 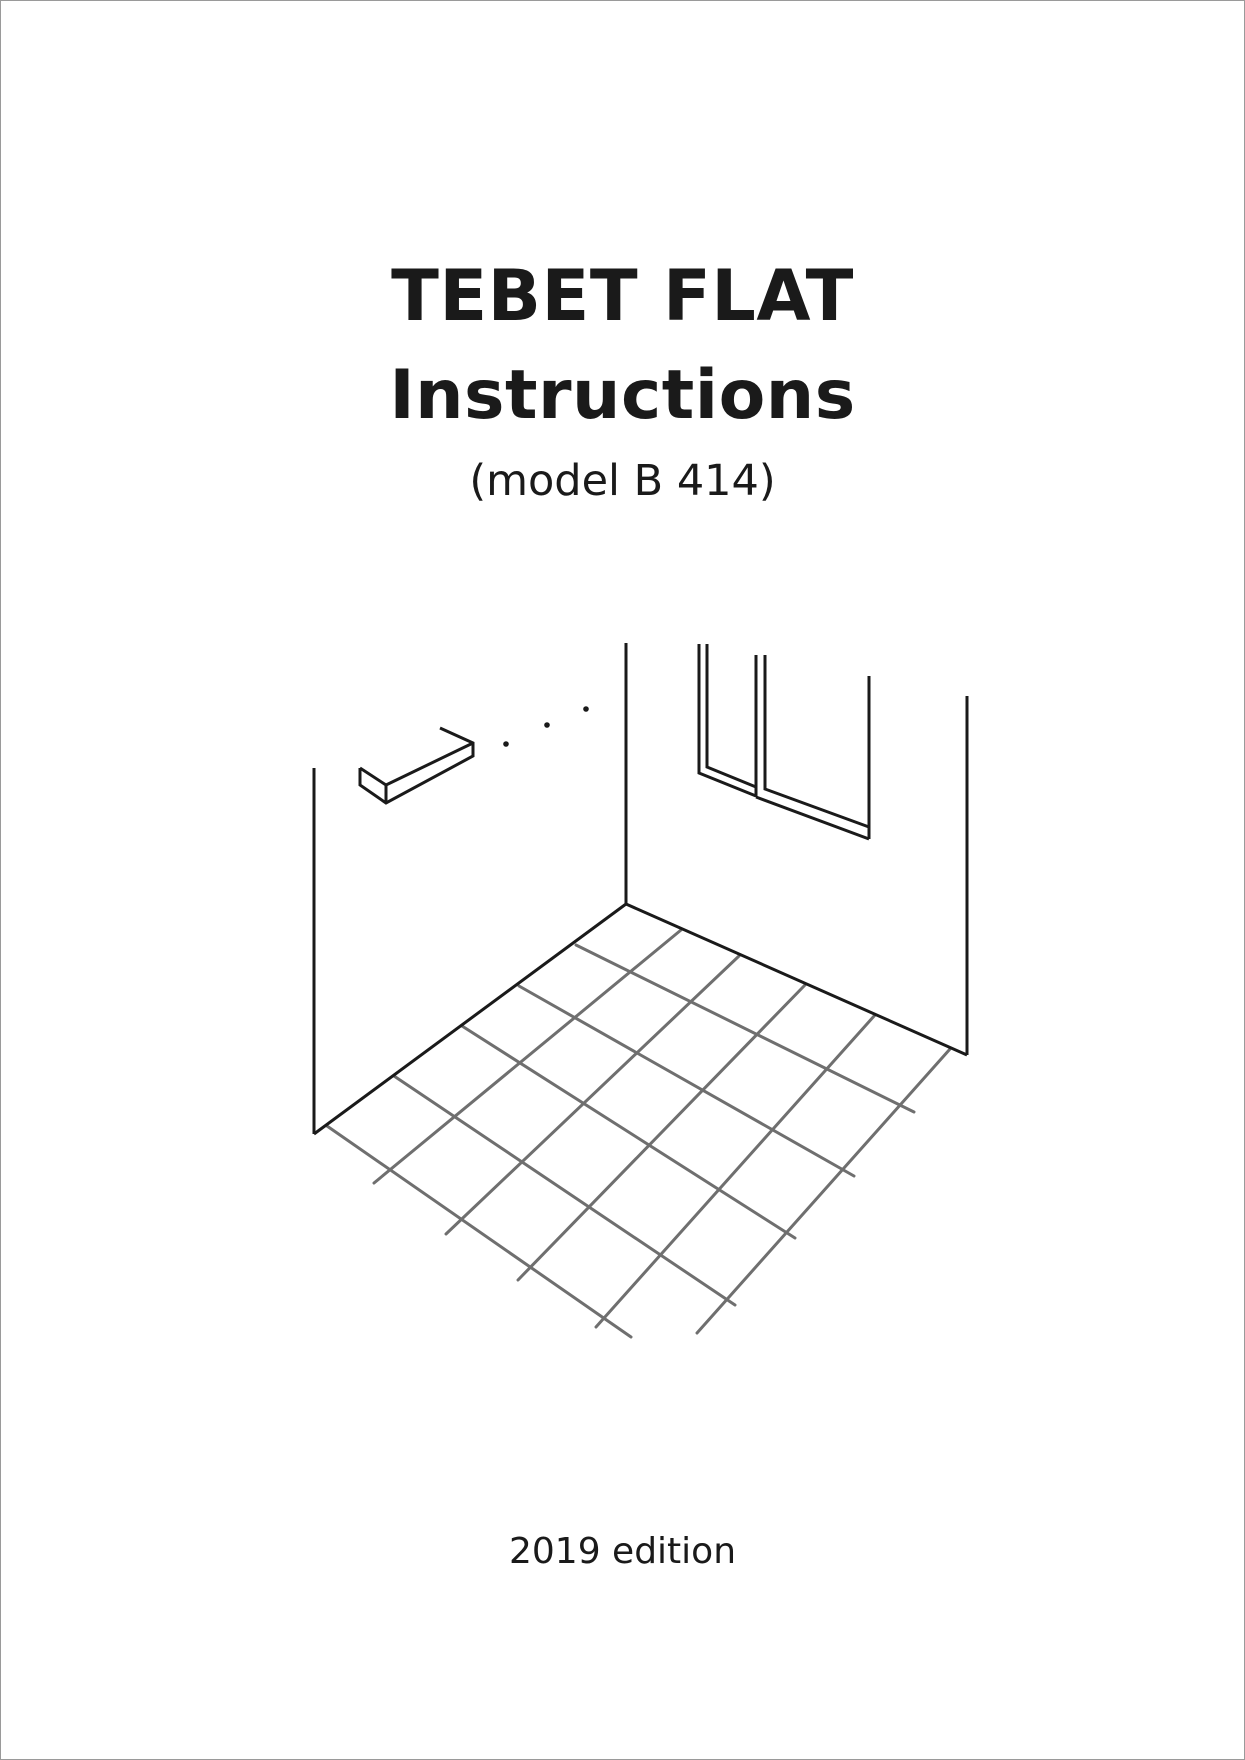 I want to click on edition-year: 2019 edition, so click(x=622, y=1551).